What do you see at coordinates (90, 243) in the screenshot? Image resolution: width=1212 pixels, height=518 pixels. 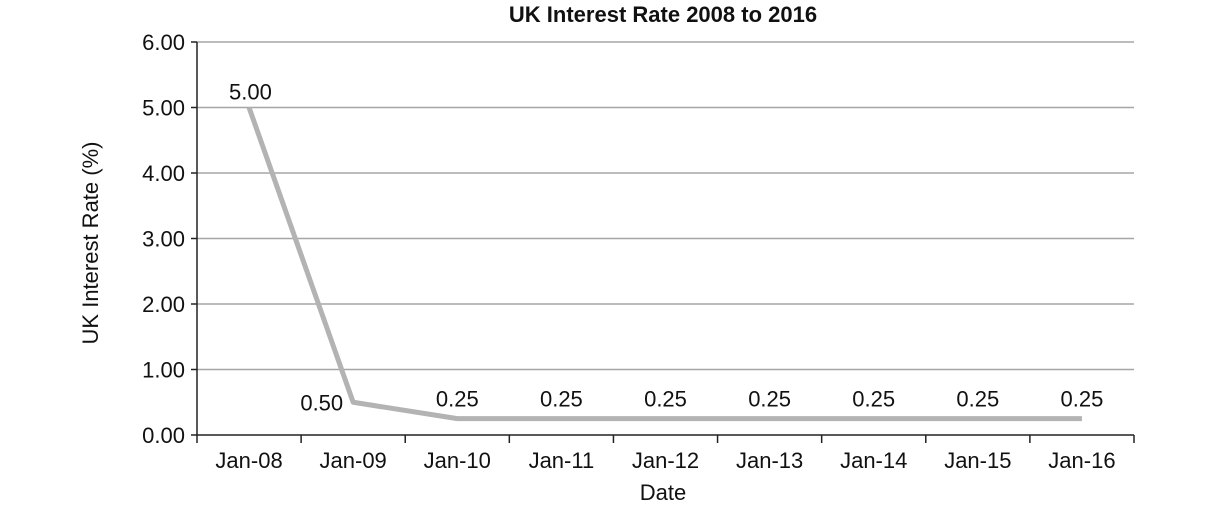 I see `y-axis-label: UK Interest Rate (%)` at bounding box center [90, 243].